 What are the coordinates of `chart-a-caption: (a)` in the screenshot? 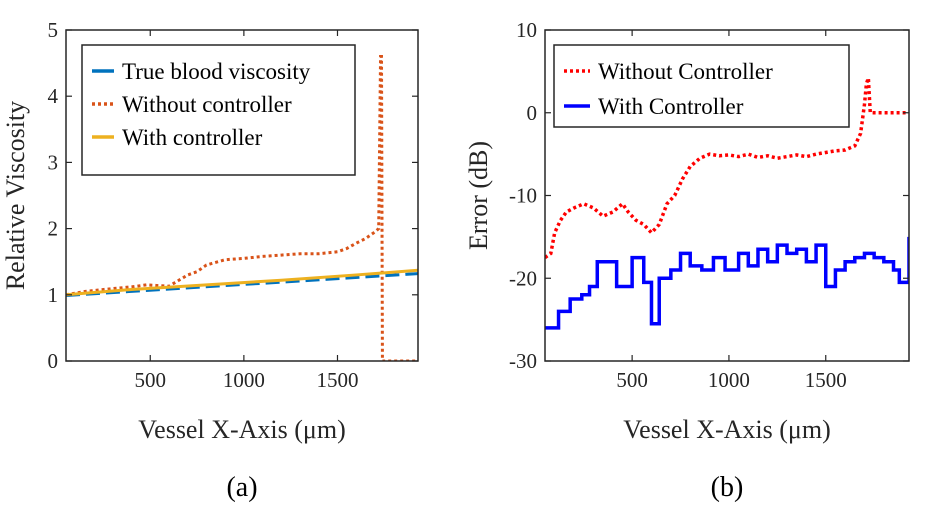 It's located at (241, 487).